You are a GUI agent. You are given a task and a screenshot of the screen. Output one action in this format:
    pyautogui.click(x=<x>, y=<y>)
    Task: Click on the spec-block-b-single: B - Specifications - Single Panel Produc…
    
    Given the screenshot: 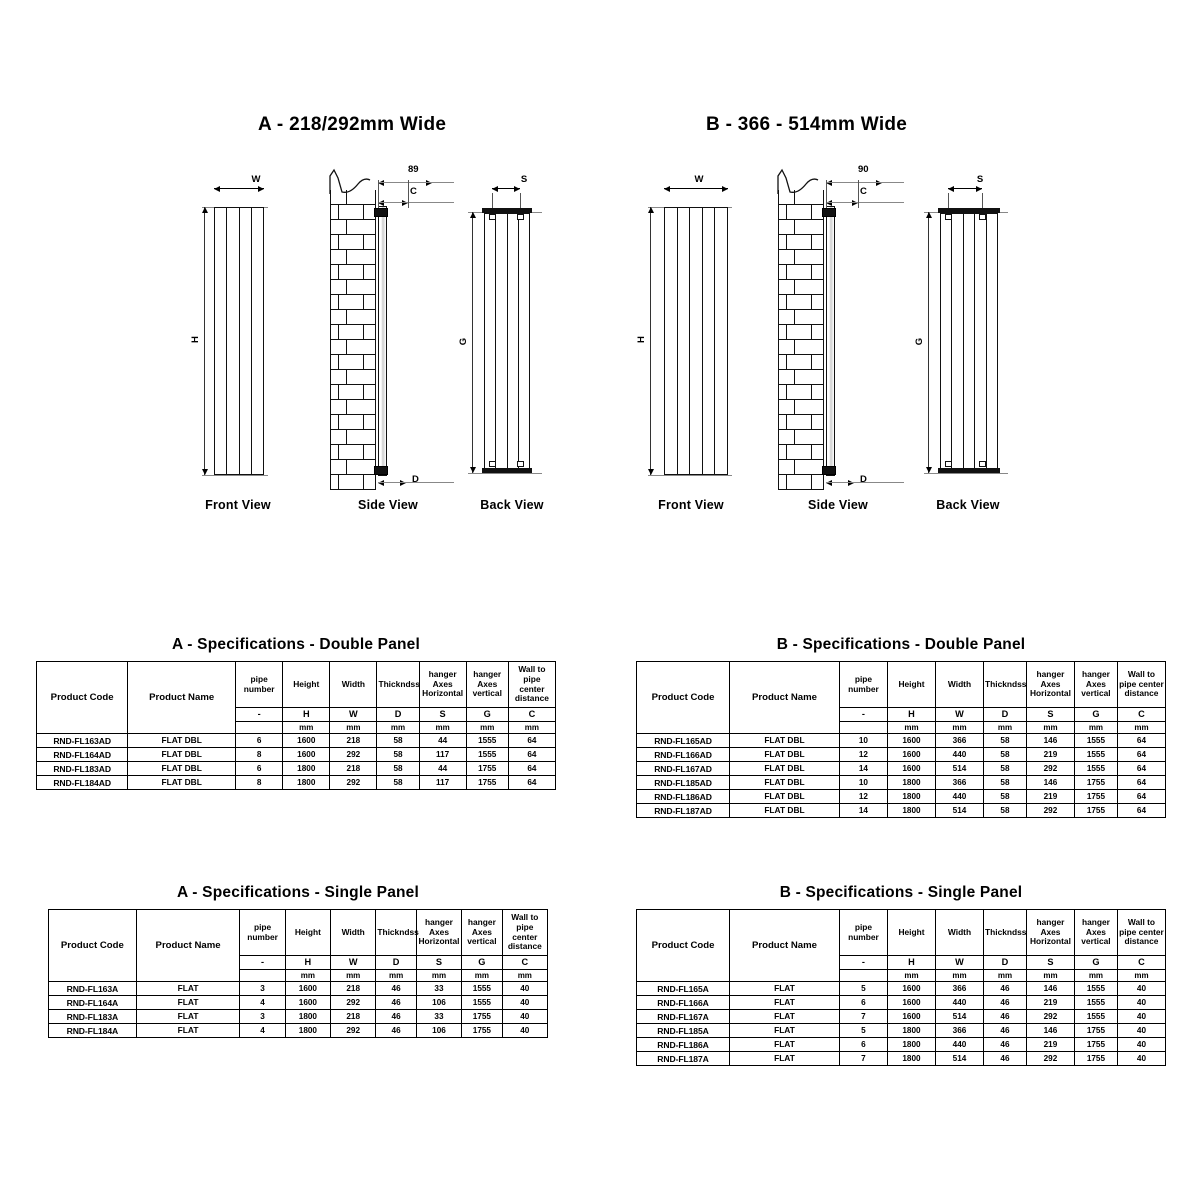 What is the action you would take?
    pyautogui.click(x=901, y=975)
    